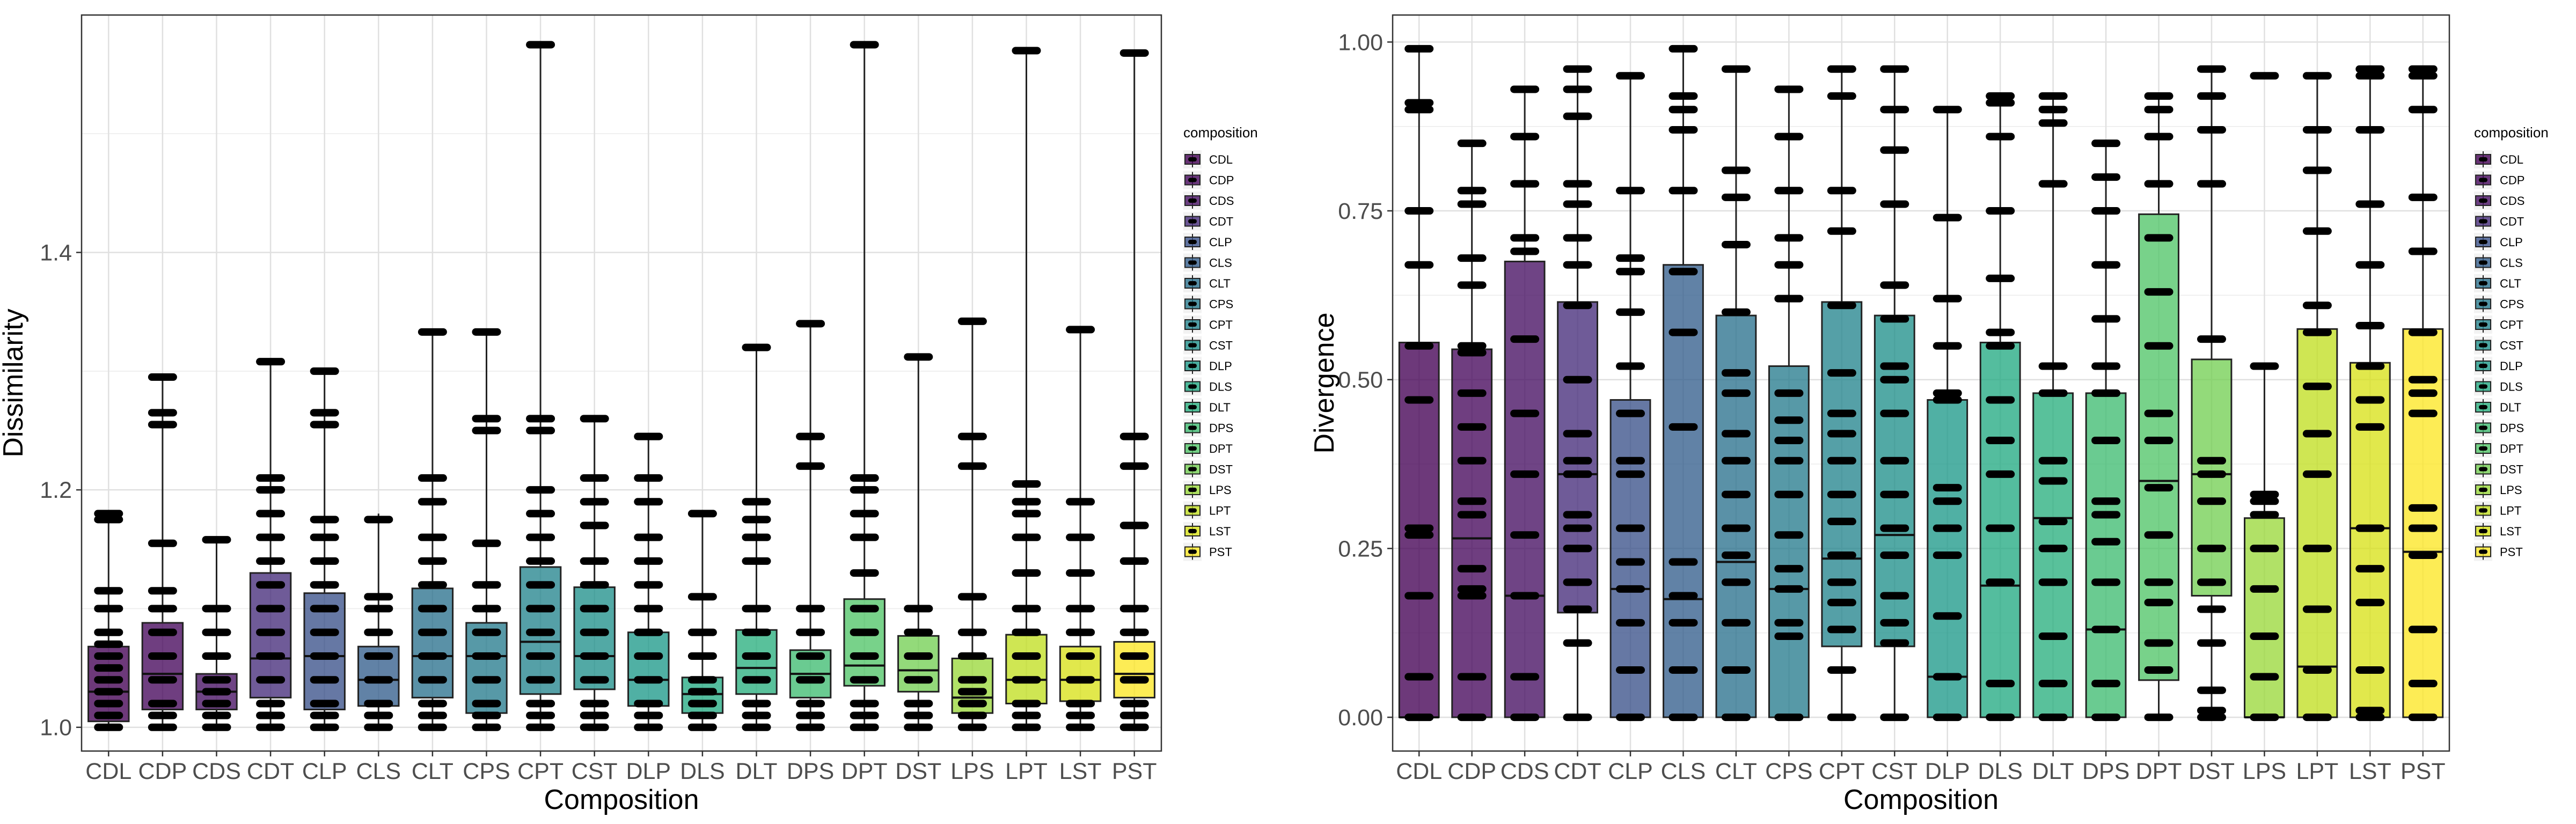  I want to click on x-tick-label: DLP, so click(1947, 772).